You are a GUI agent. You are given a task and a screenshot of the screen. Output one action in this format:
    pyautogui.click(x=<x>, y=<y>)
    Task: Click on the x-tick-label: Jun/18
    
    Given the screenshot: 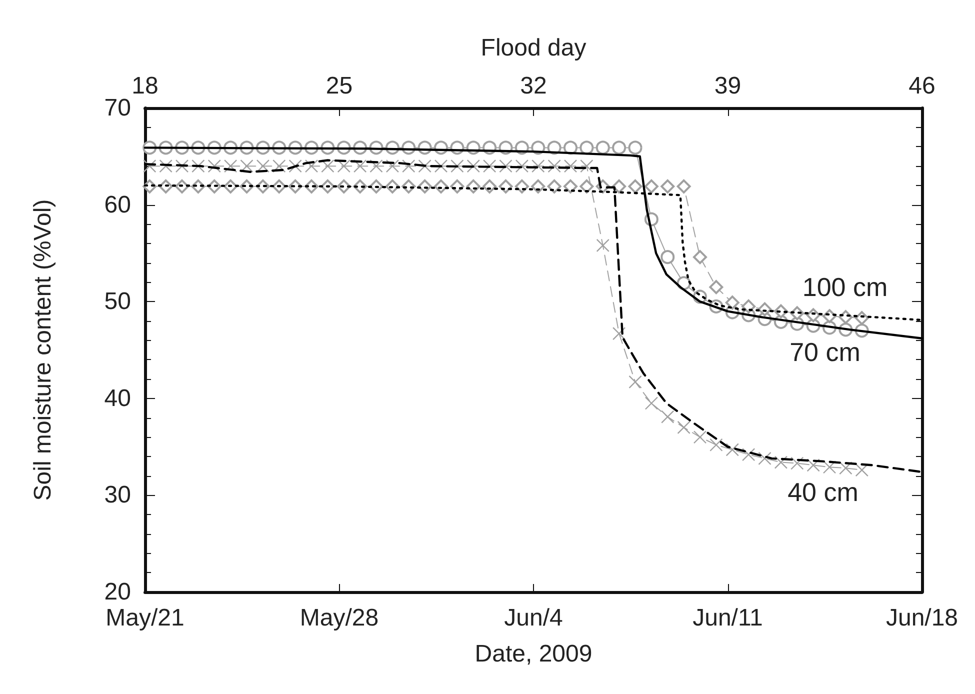 What is the action you would take?
    pyautogui.click(x=922, y=618)
    